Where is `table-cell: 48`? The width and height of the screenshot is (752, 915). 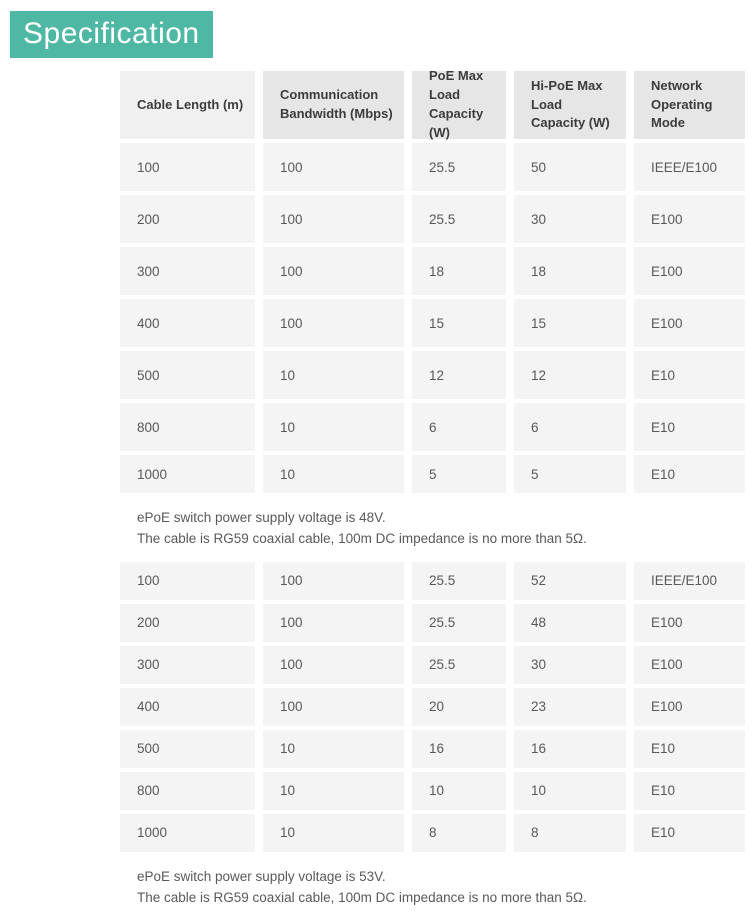 table-cell: 48 is located at coordinates (570, 622).